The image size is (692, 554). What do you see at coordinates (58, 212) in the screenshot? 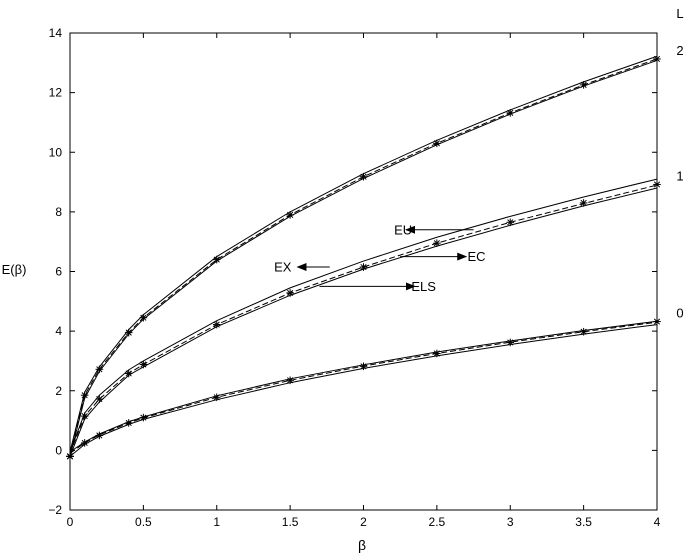
I see `y-tick-label: 8` at bounding box center [58, 212].